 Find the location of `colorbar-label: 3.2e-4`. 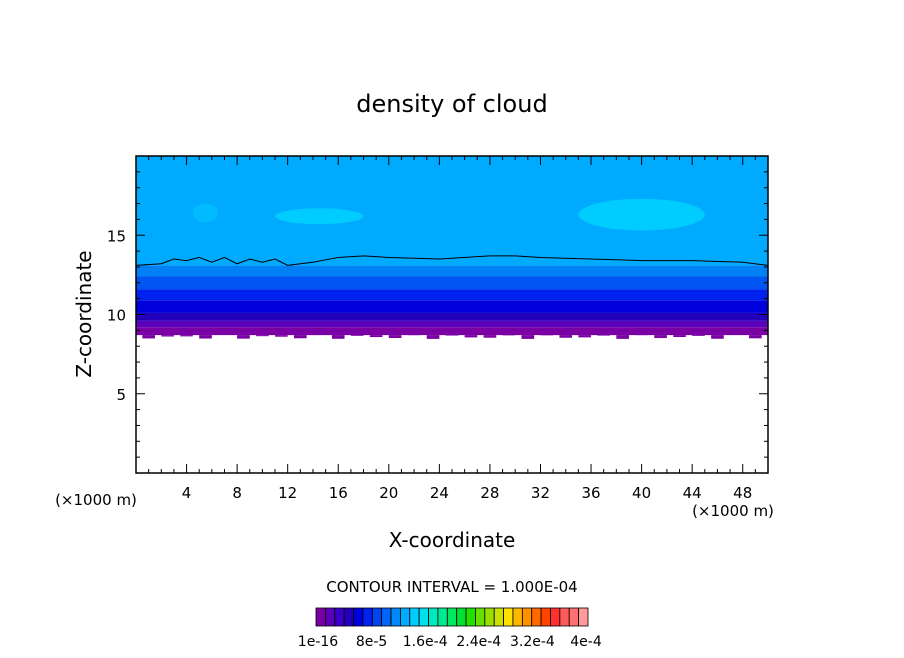

colorbar-label: 3.2e-4 is located at coordinates (532, 642).